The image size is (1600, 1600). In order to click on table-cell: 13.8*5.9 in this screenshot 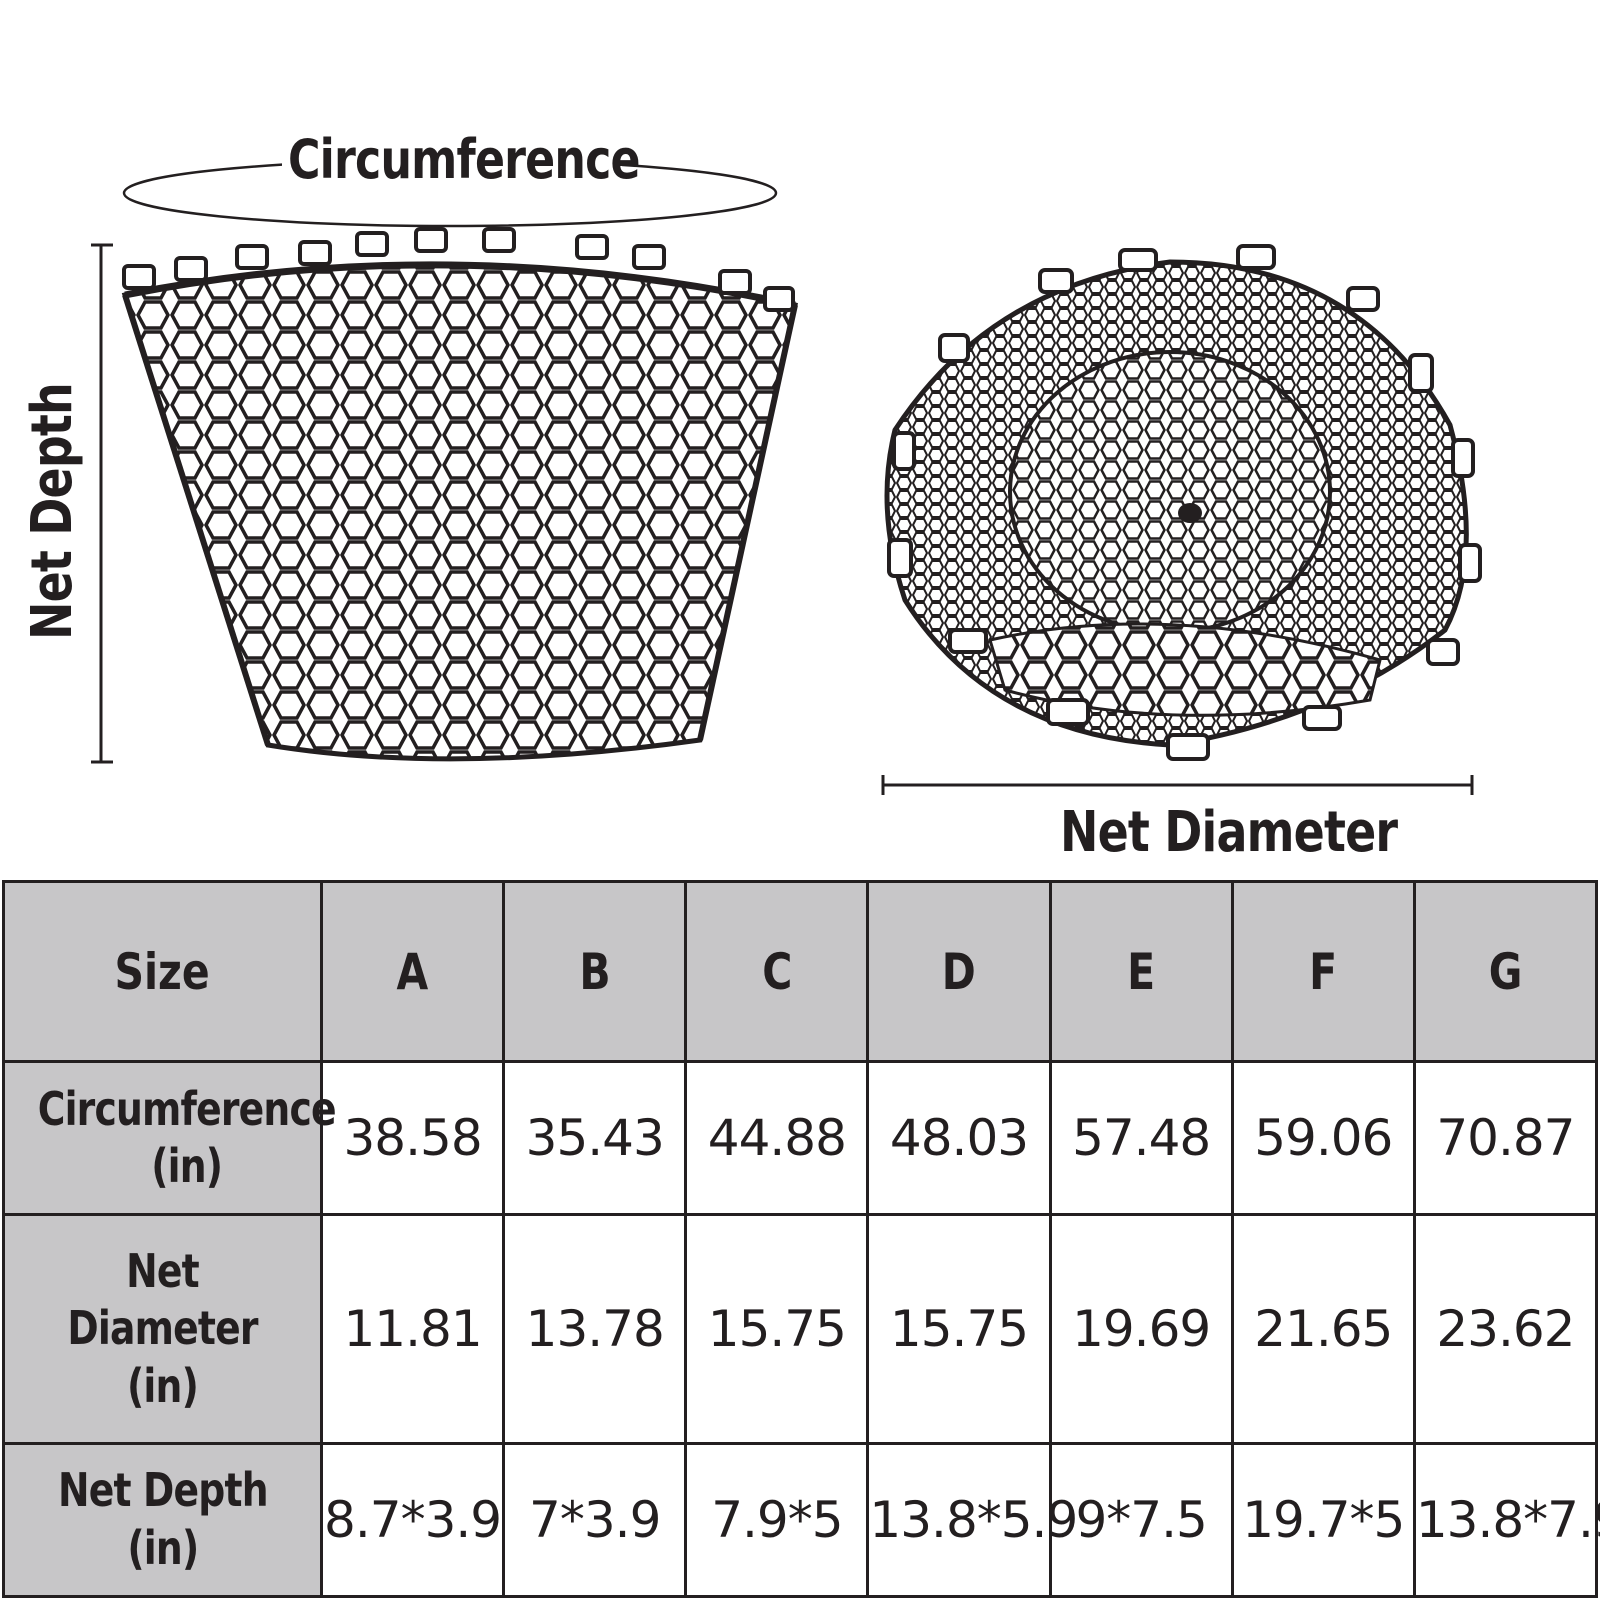, I will do `click(972, 1520)`.